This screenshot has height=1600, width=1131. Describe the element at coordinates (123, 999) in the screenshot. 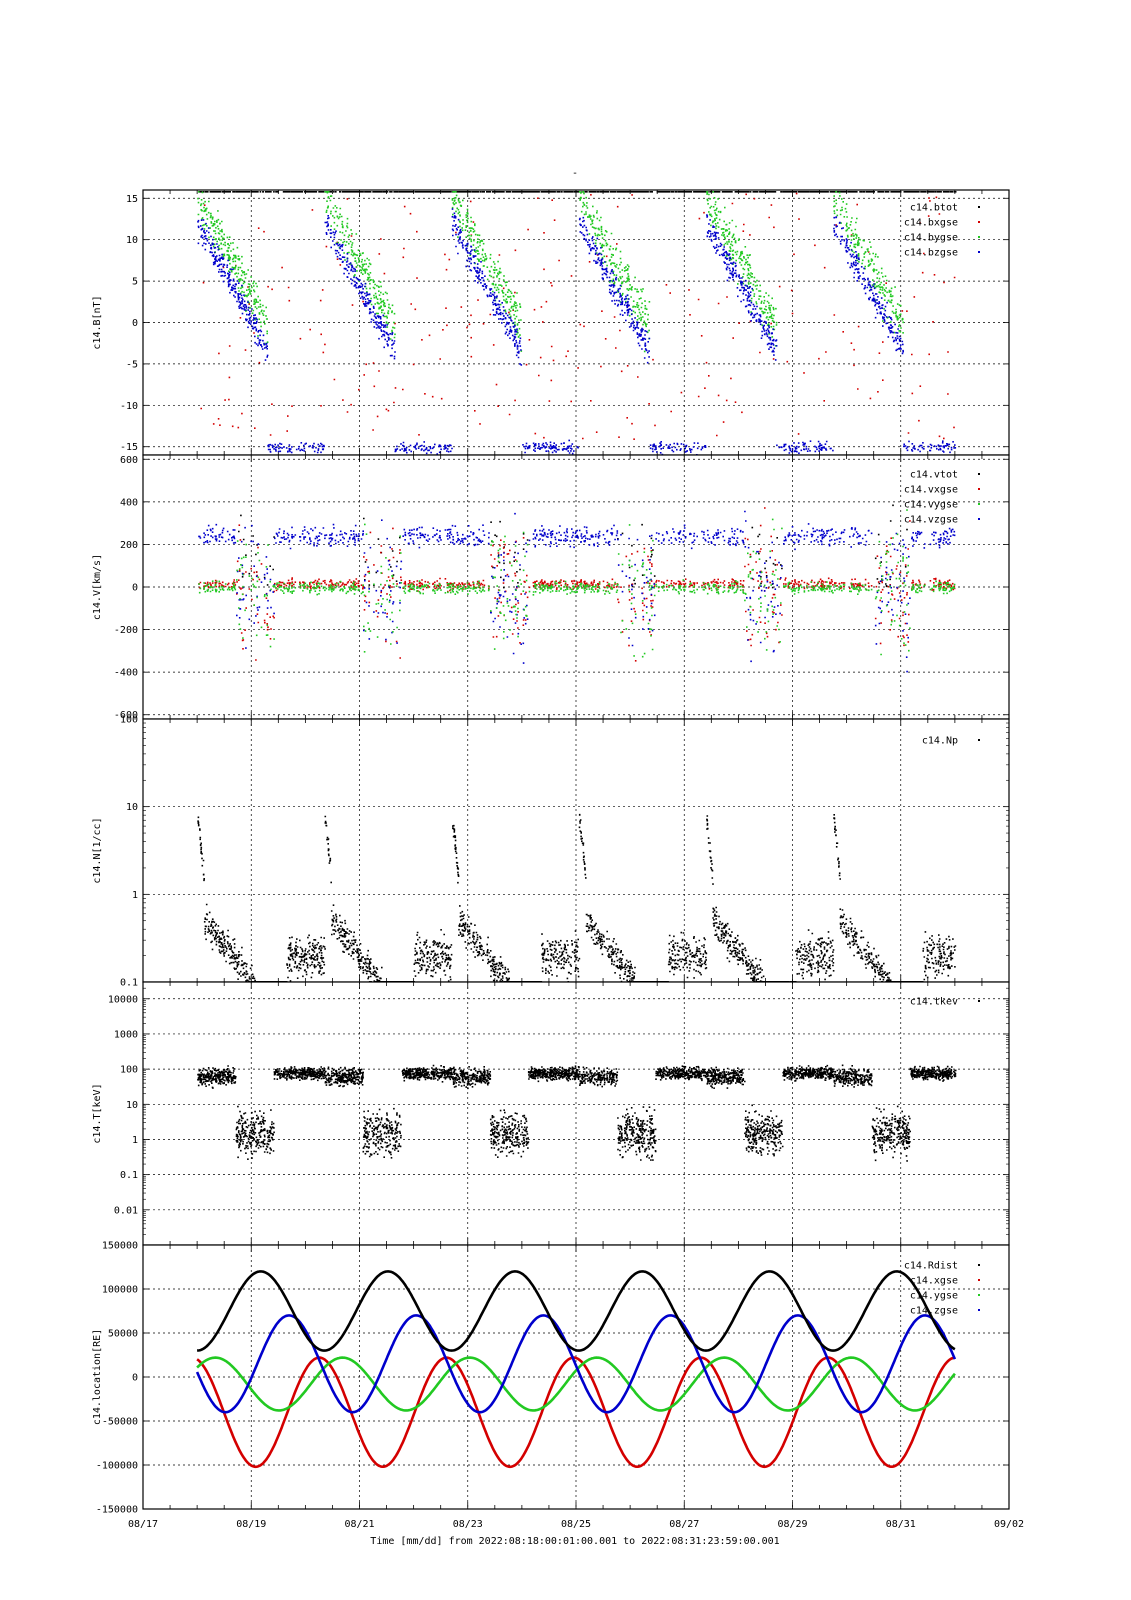

I see `y-tick-label: 10000` at that location.